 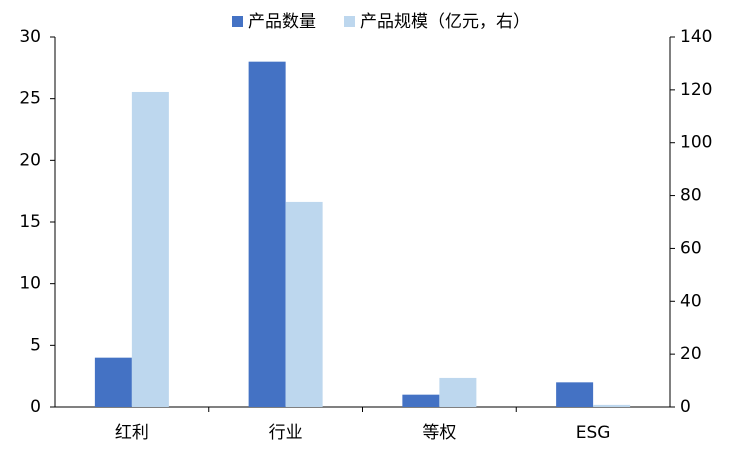 I want to click on y-tick-label: 30, so click(x=30, y=37).